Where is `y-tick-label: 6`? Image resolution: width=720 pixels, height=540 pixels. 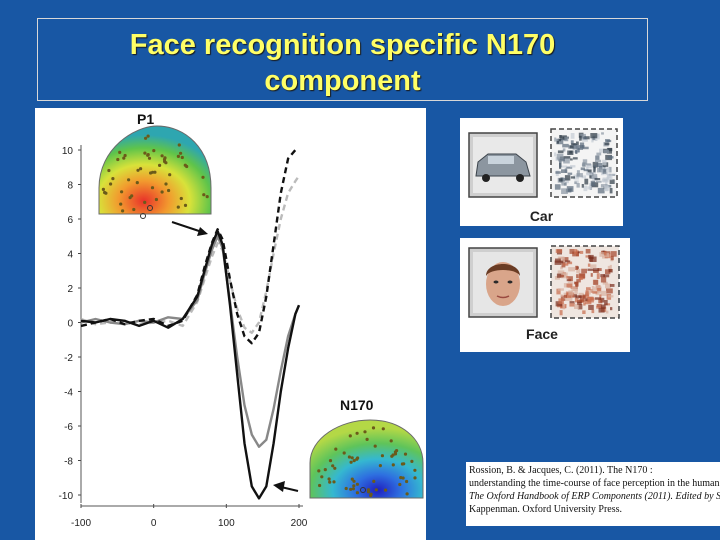 y-tick-label: 6 is located at coordinates (70, 220).